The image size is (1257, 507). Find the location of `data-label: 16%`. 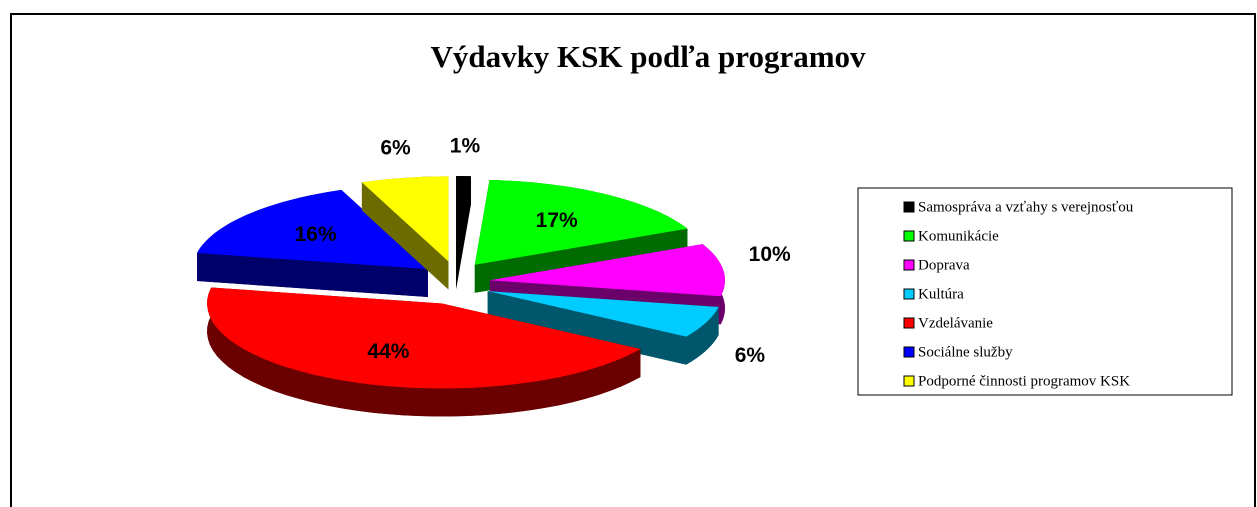

data-label: 16% is located at coordinates (316, 234).